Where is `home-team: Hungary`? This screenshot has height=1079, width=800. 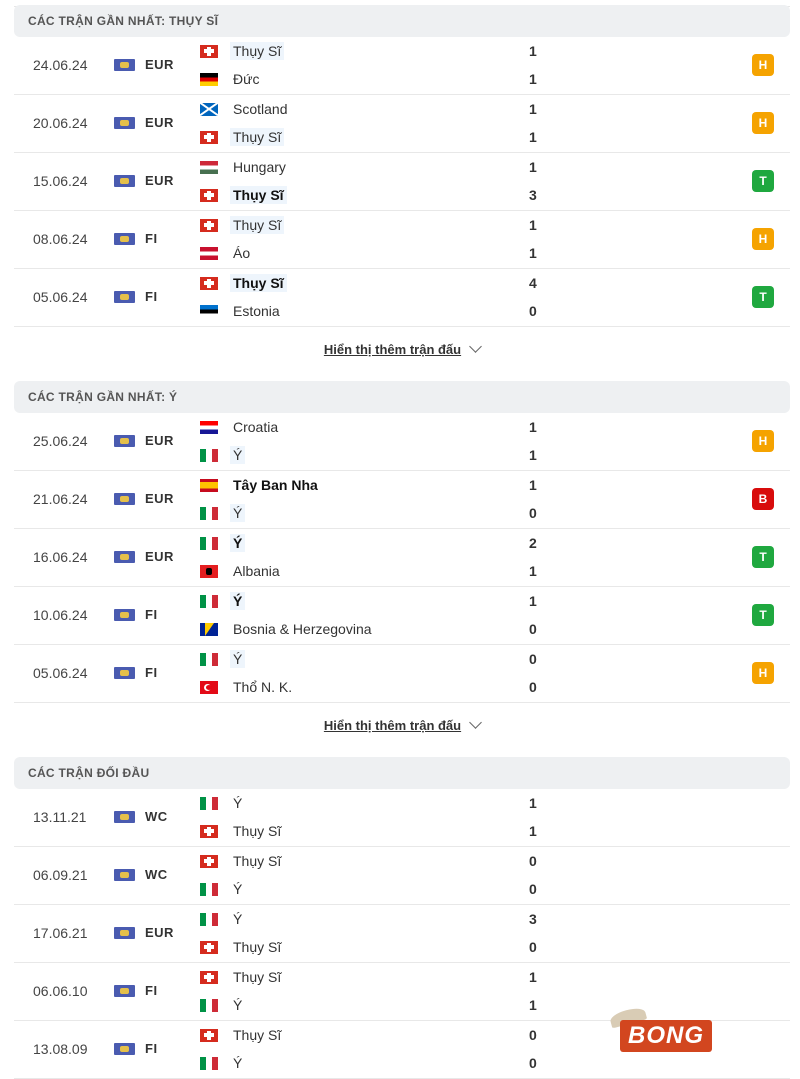
home-team: Hungary is located at coordinates (244, 167).